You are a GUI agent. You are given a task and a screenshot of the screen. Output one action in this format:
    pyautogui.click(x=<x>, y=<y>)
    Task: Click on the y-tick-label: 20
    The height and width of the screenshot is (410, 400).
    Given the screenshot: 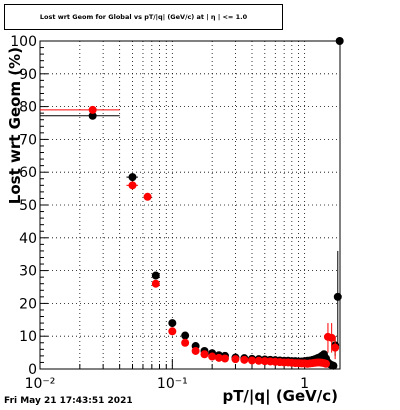 What is the action you would take?
    pyautogui.click(x=28, y=304)
    